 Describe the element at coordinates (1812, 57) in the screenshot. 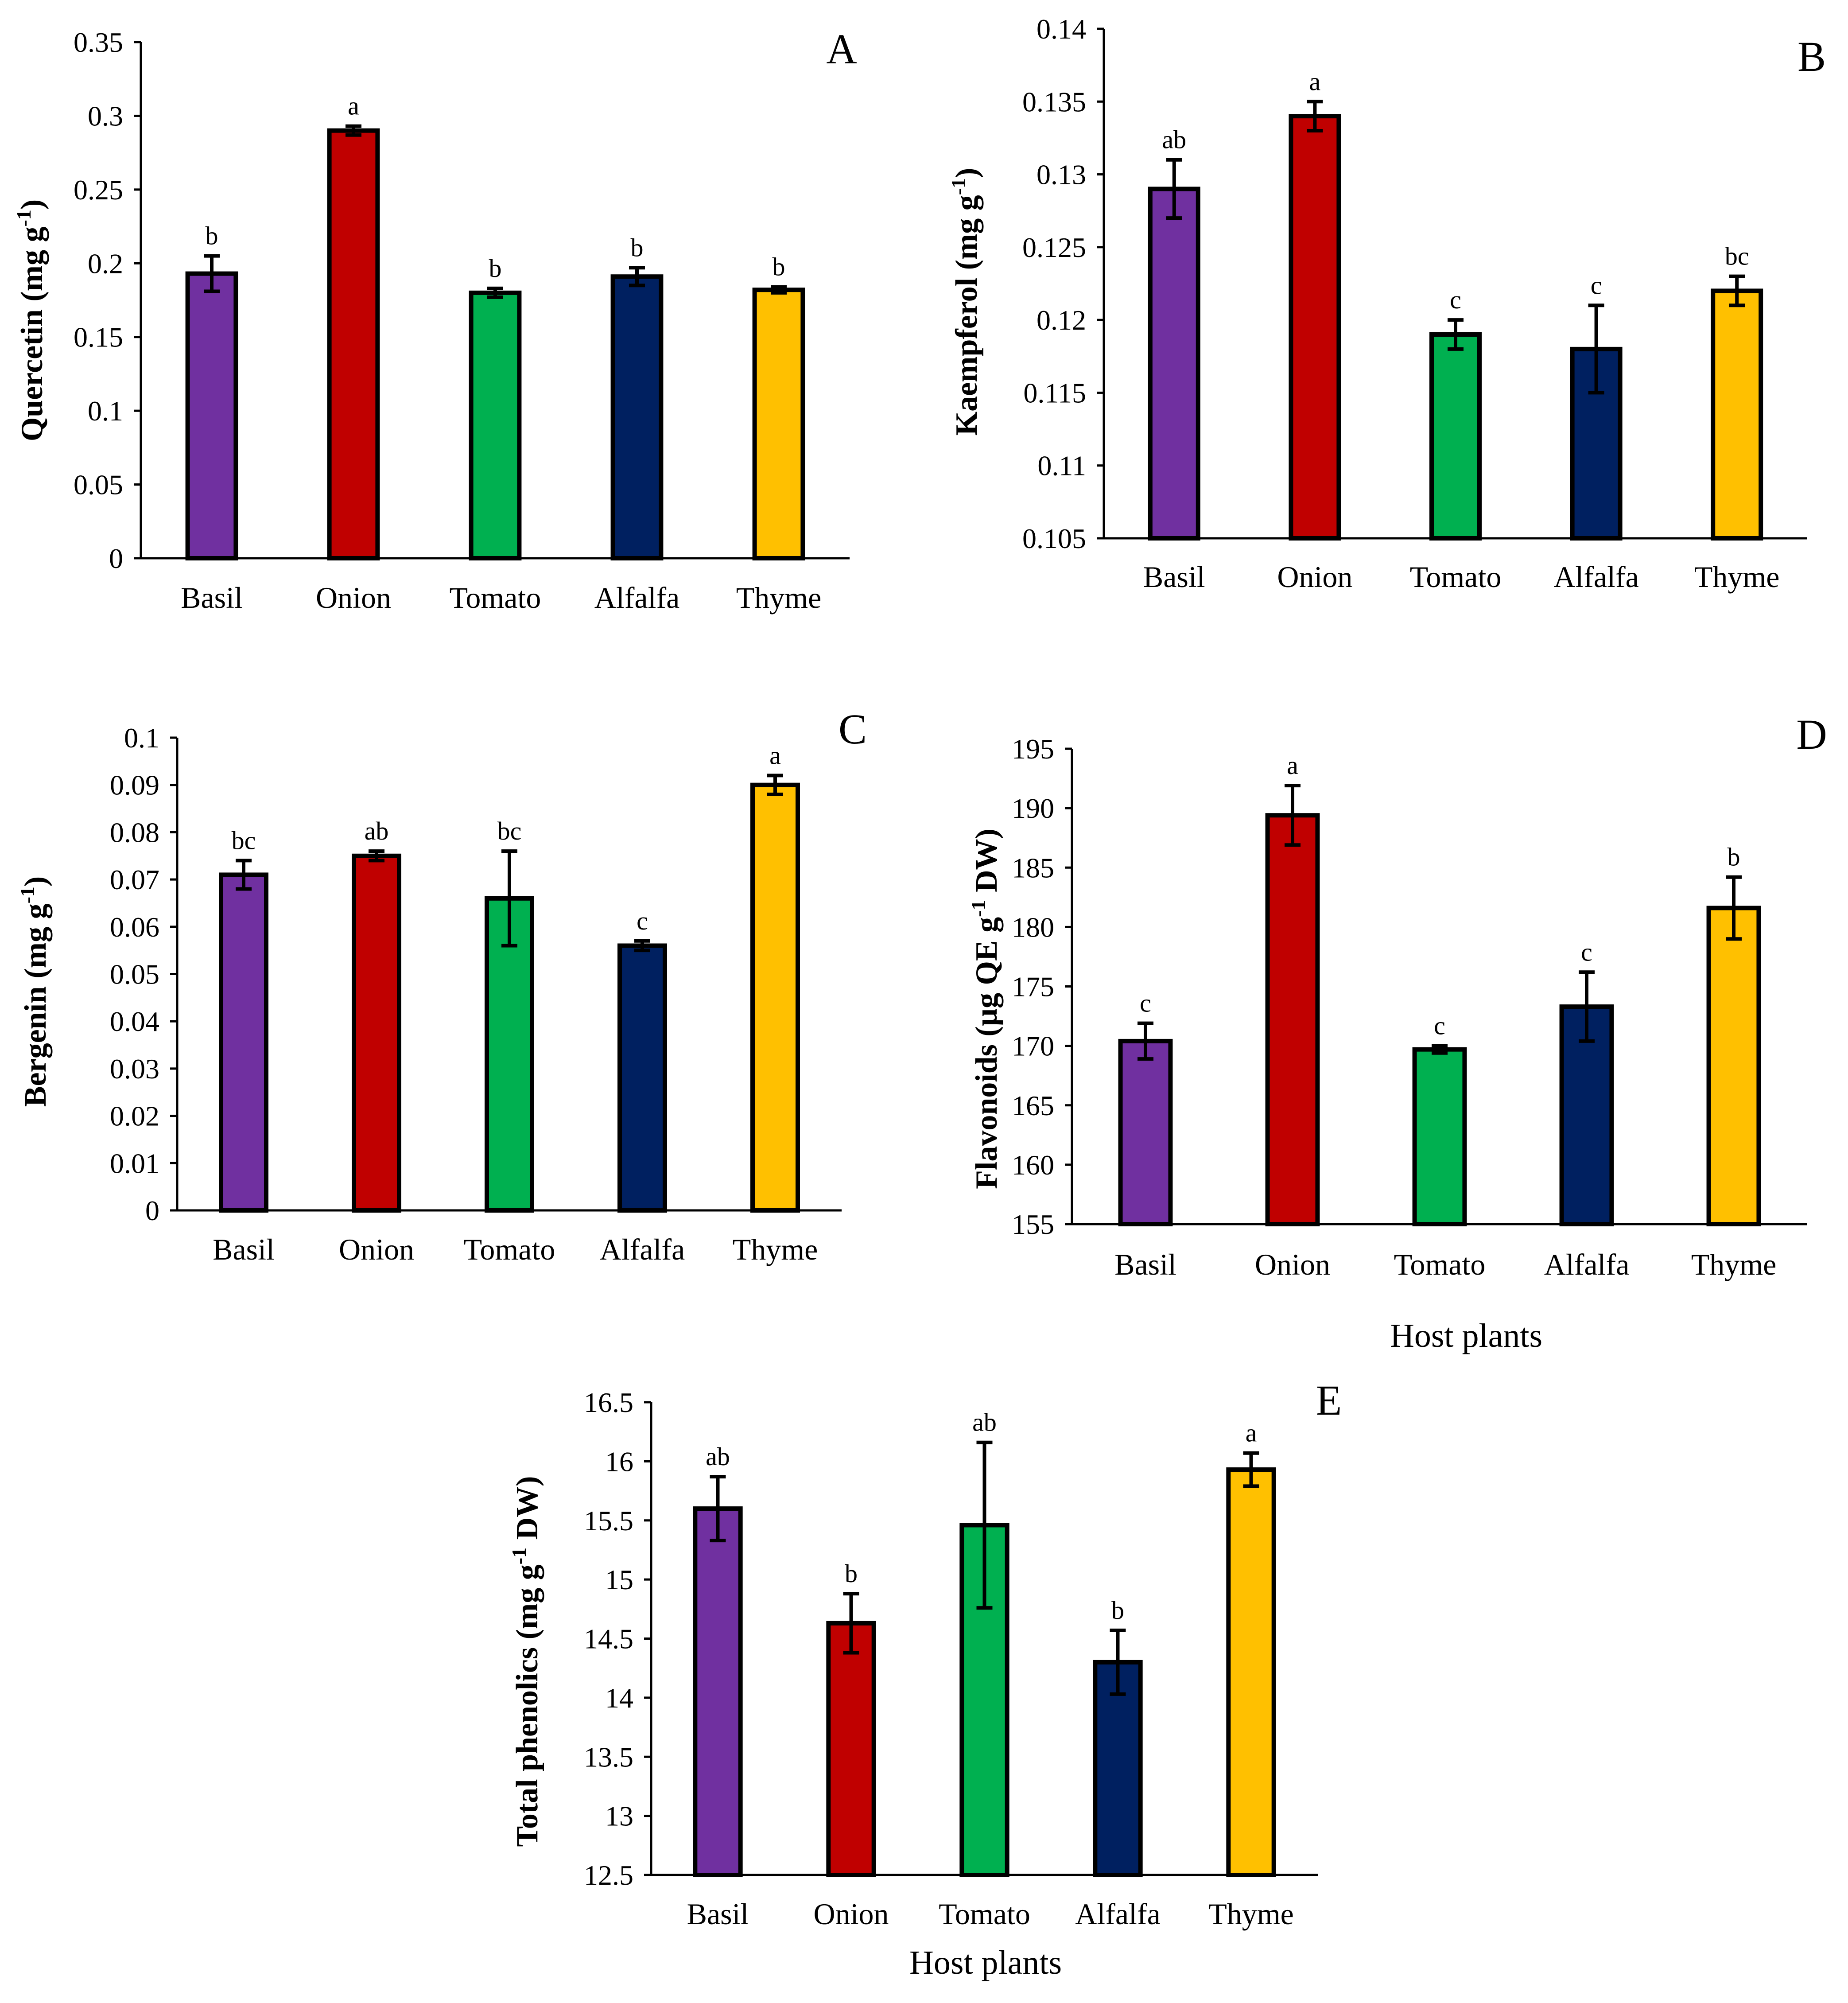

I see `panel-label: B` at that location.